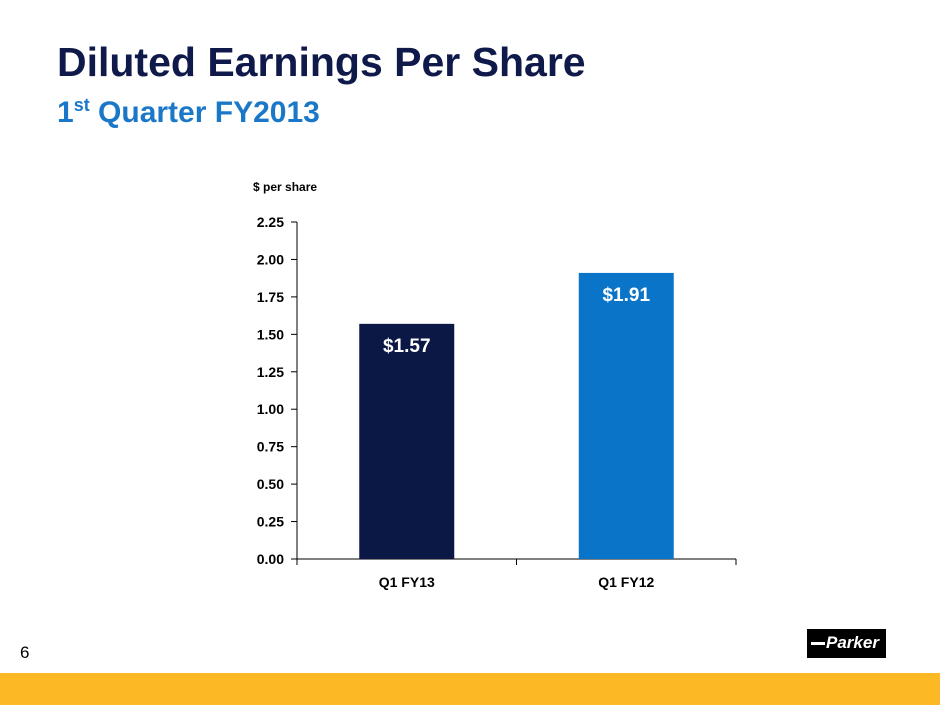 This screenshot has width=940, height=705. What do you see at coordinates (407, 441) in the screenshot?
I see `bar-q1-fy13` at bounding box center [407, 441].